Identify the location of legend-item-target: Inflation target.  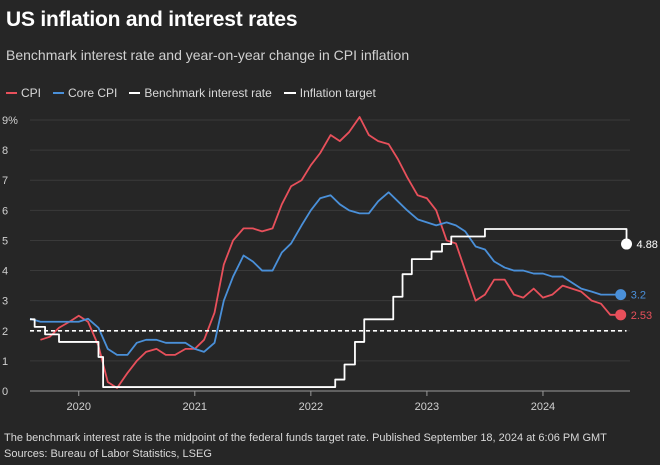
(329, 93).